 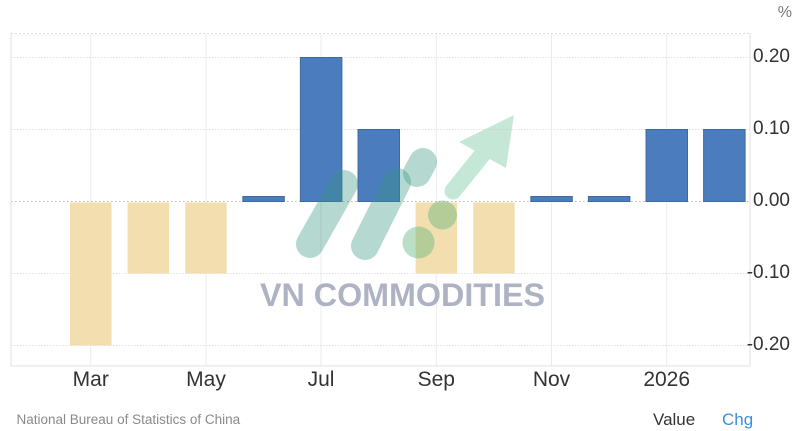 I want to click on svg-text: -0.20, so click(x=768, y=344).